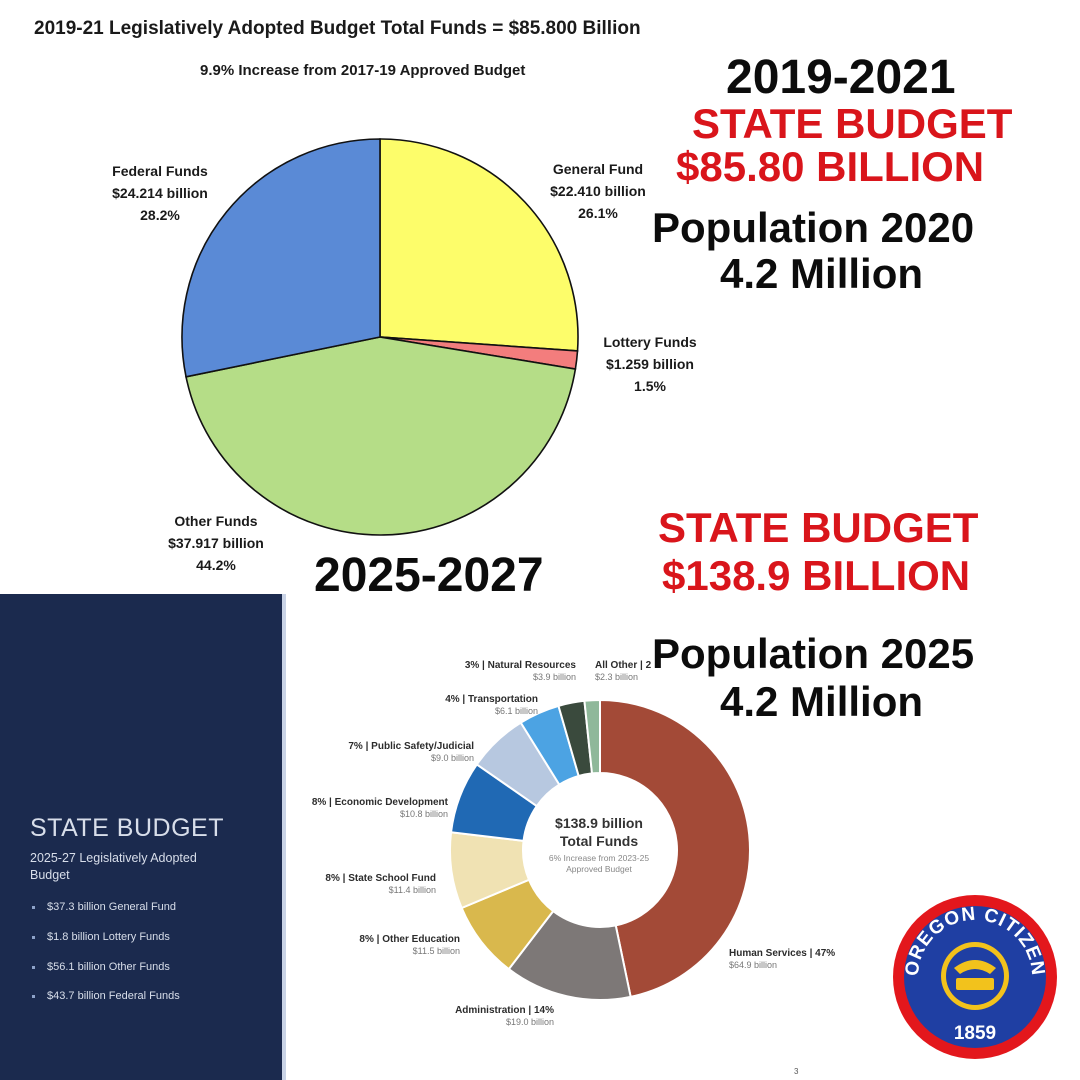 The height and width of the screenshot is (1080, 1080). Describe the element at coordinates (429, 575) in the screenshot. I see `overlay-2025-year: 2025-2027` at that location.